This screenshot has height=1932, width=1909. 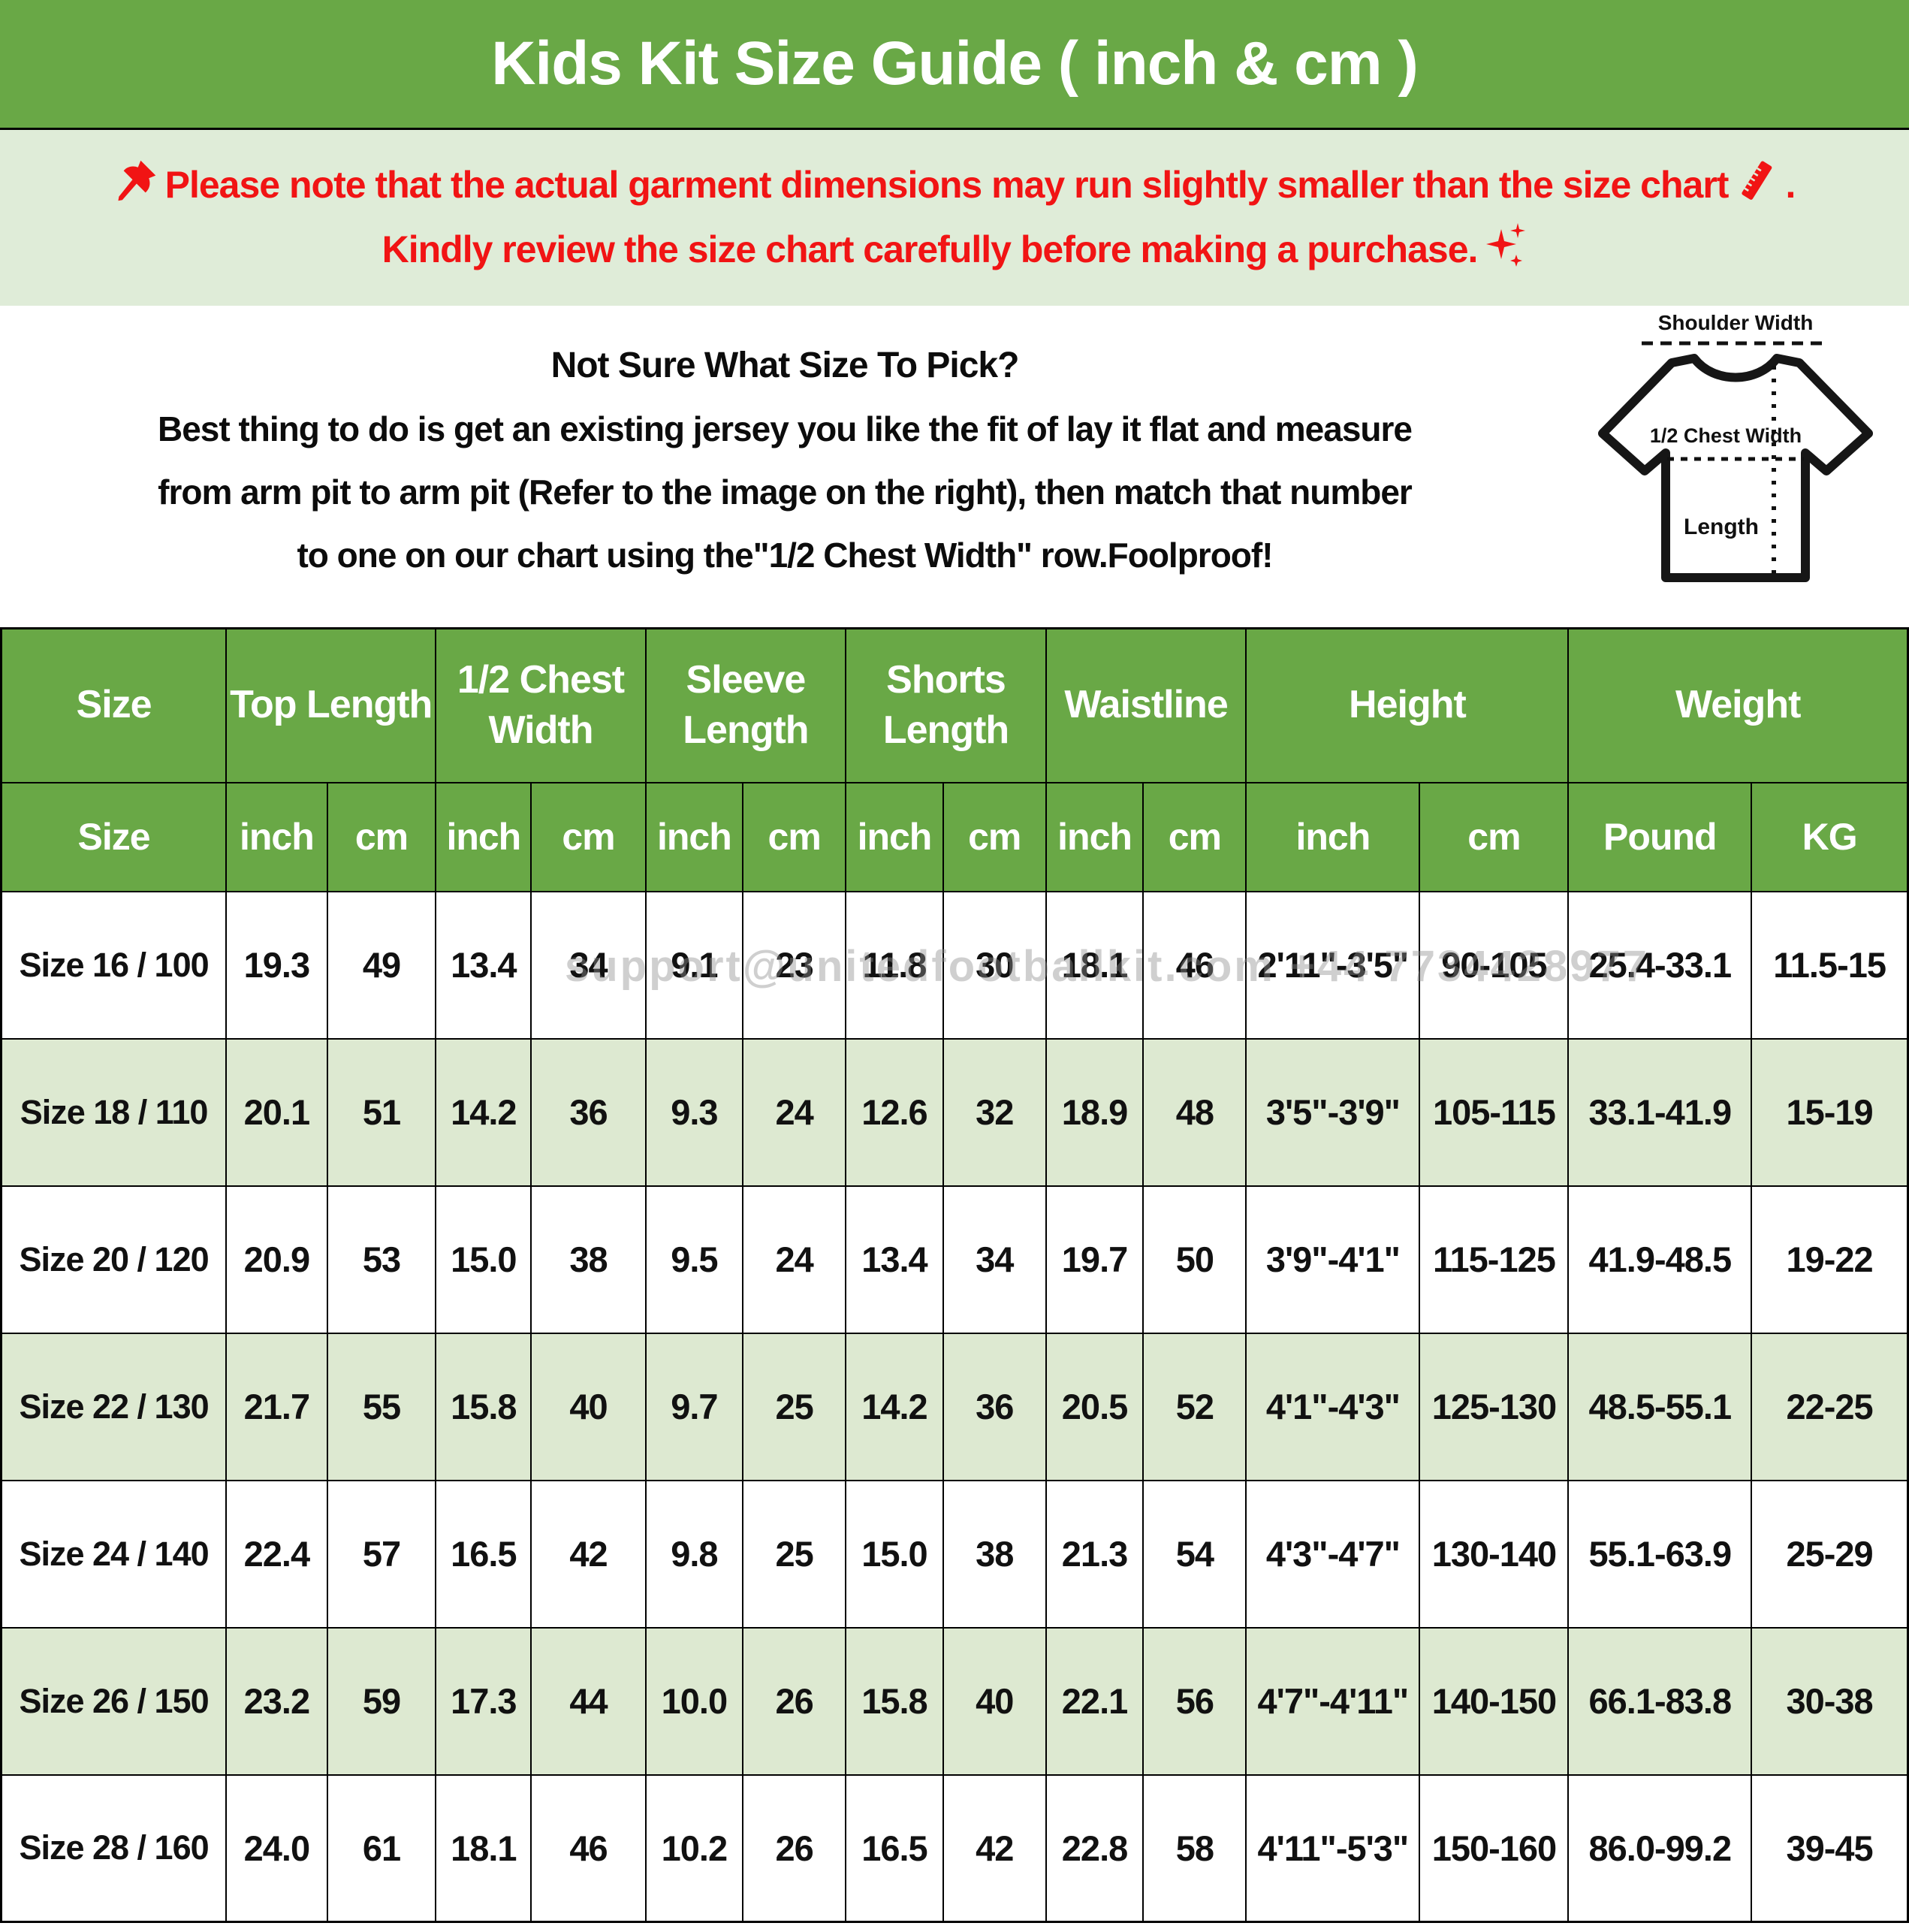 What do you see at coordinates (745, 705) in the screenshot?
I see `col-group-sleeve-length: Sleeve Length` at bounding box center [745, 705].